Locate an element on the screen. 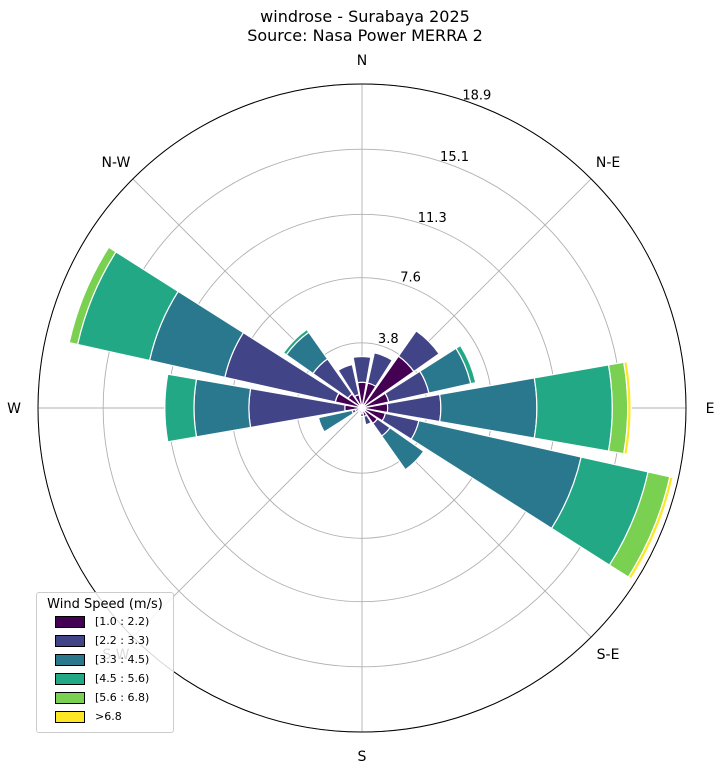  legend-label: [4.5 : 5.6) is located at coordinates (122, 678).